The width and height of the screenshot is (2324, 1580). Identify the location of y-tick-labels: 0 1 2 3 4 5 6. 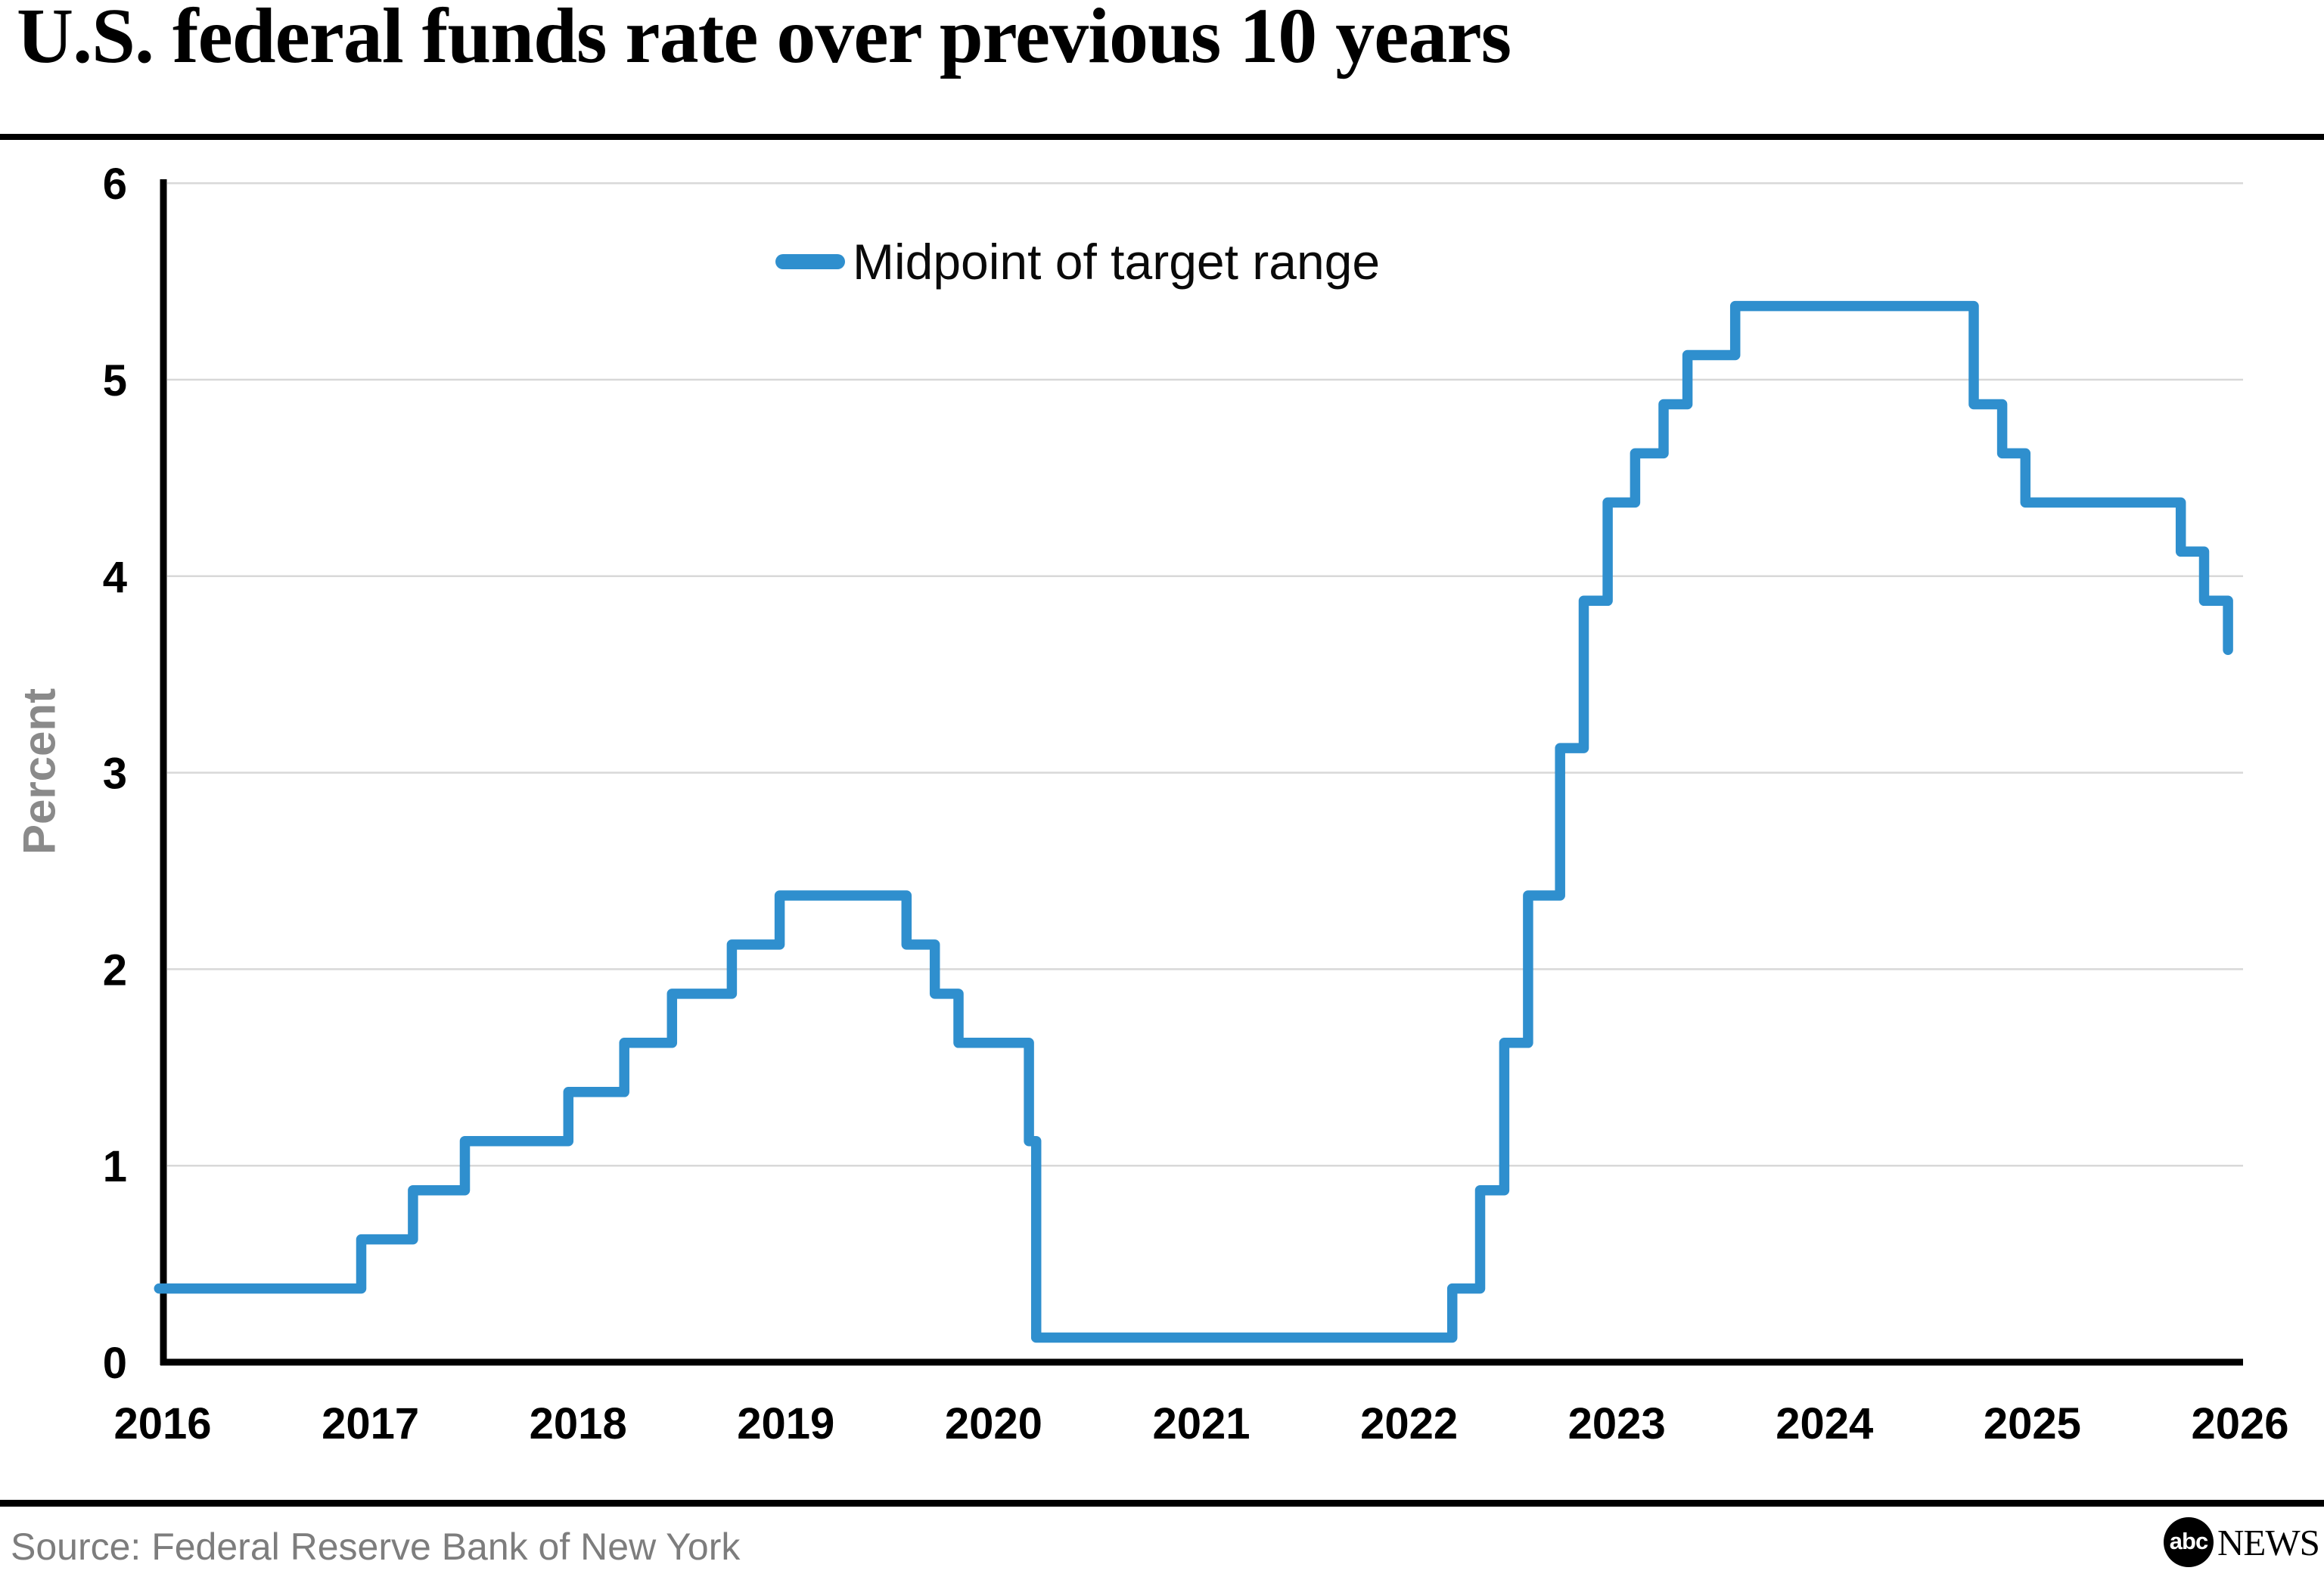
(115, 774).